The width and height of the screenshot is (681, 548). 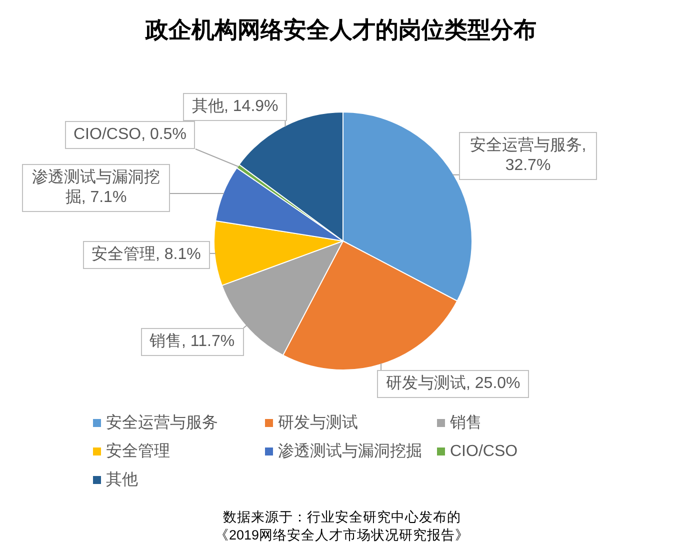 What do you see at coordinates (350, 451) in the screenshot?
I see `legend-label: 渗透测试与漏洞挖掘` at bounding box center [350, 451].